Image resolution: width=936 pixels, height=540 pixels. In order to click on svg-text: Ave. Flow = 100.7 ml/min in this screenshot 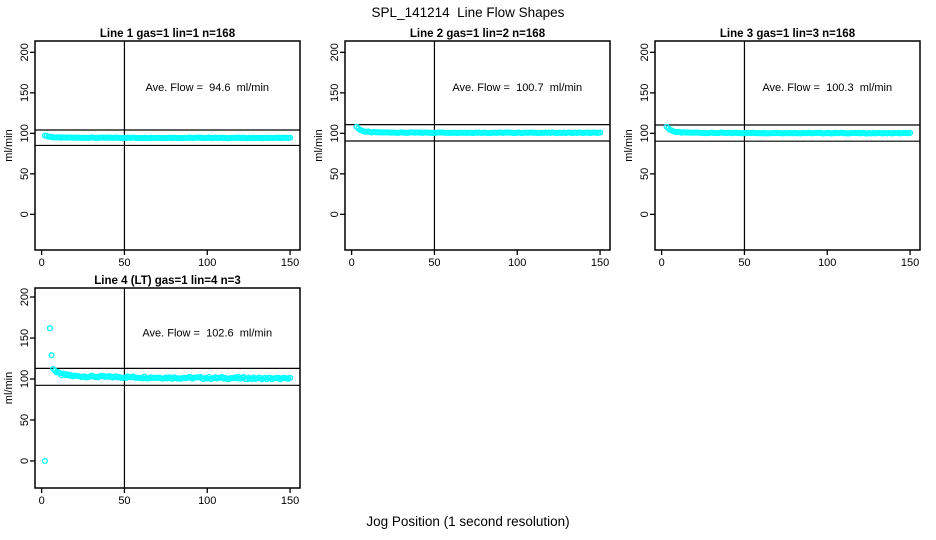, I will do `click(517, 88)`.